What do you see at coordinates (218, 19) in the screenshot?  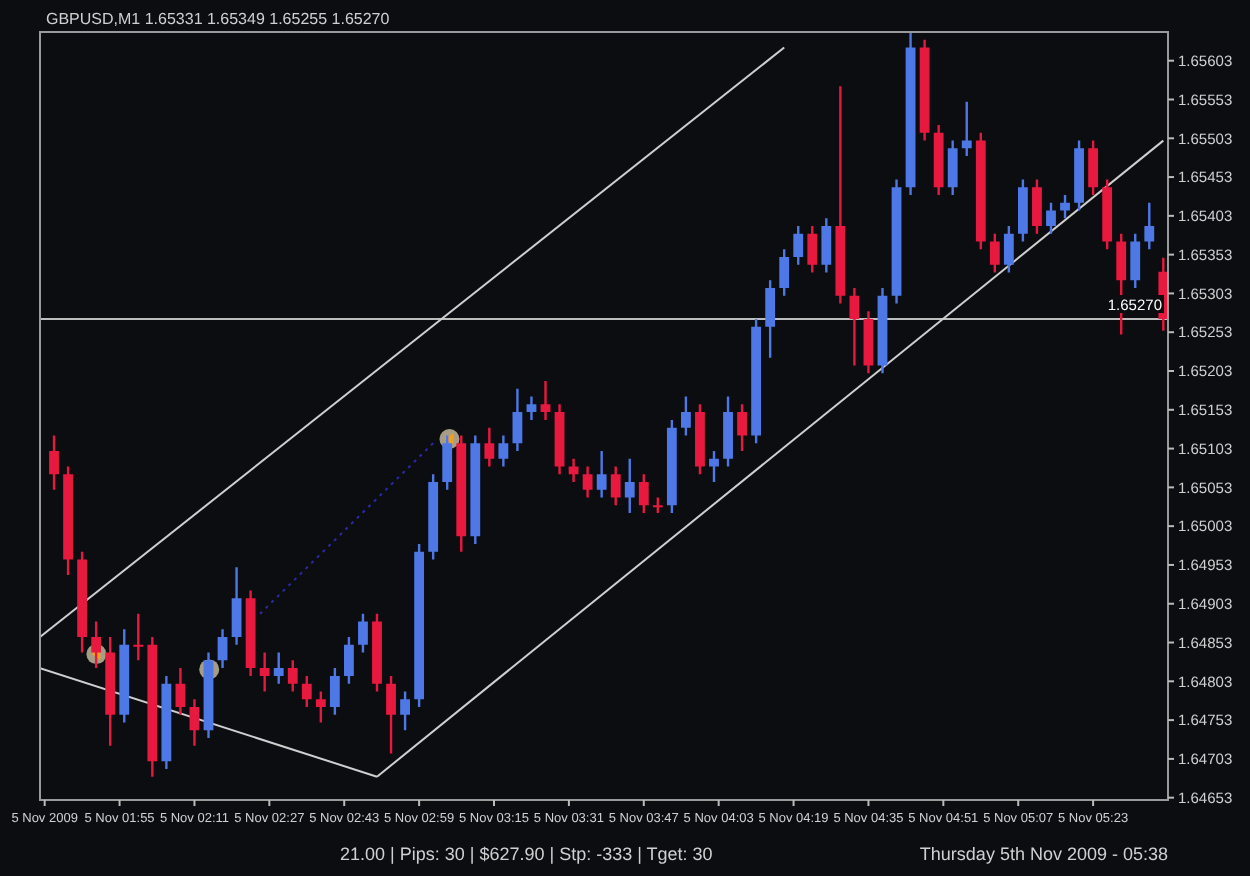 I see `chart-title: GBPUSD,M1 1.65331 1.65349 1.65255 1.65270` at bounding box center [218, 19].